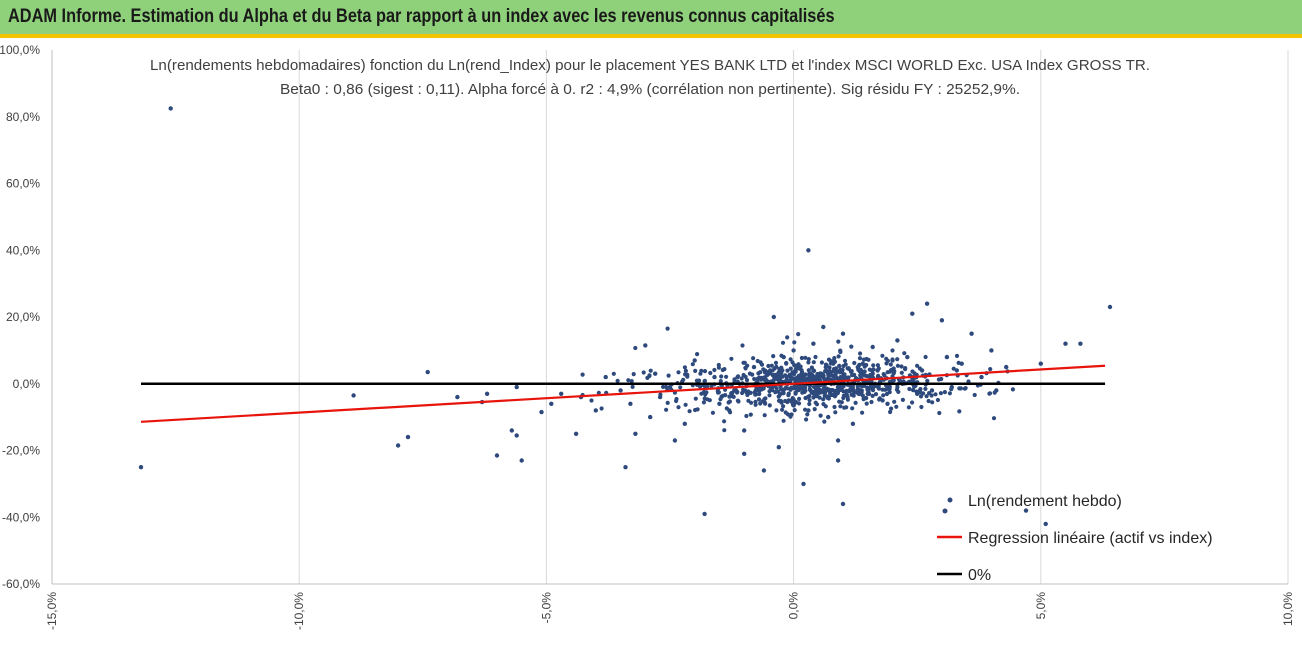 The width and height of the screenshot is (1302, 648). What do you see at coordinates (1045, 501) in the screenshot?
I see `legend-label-points: Ln(rendement hebdo)` at bounding box center [1045, 501].